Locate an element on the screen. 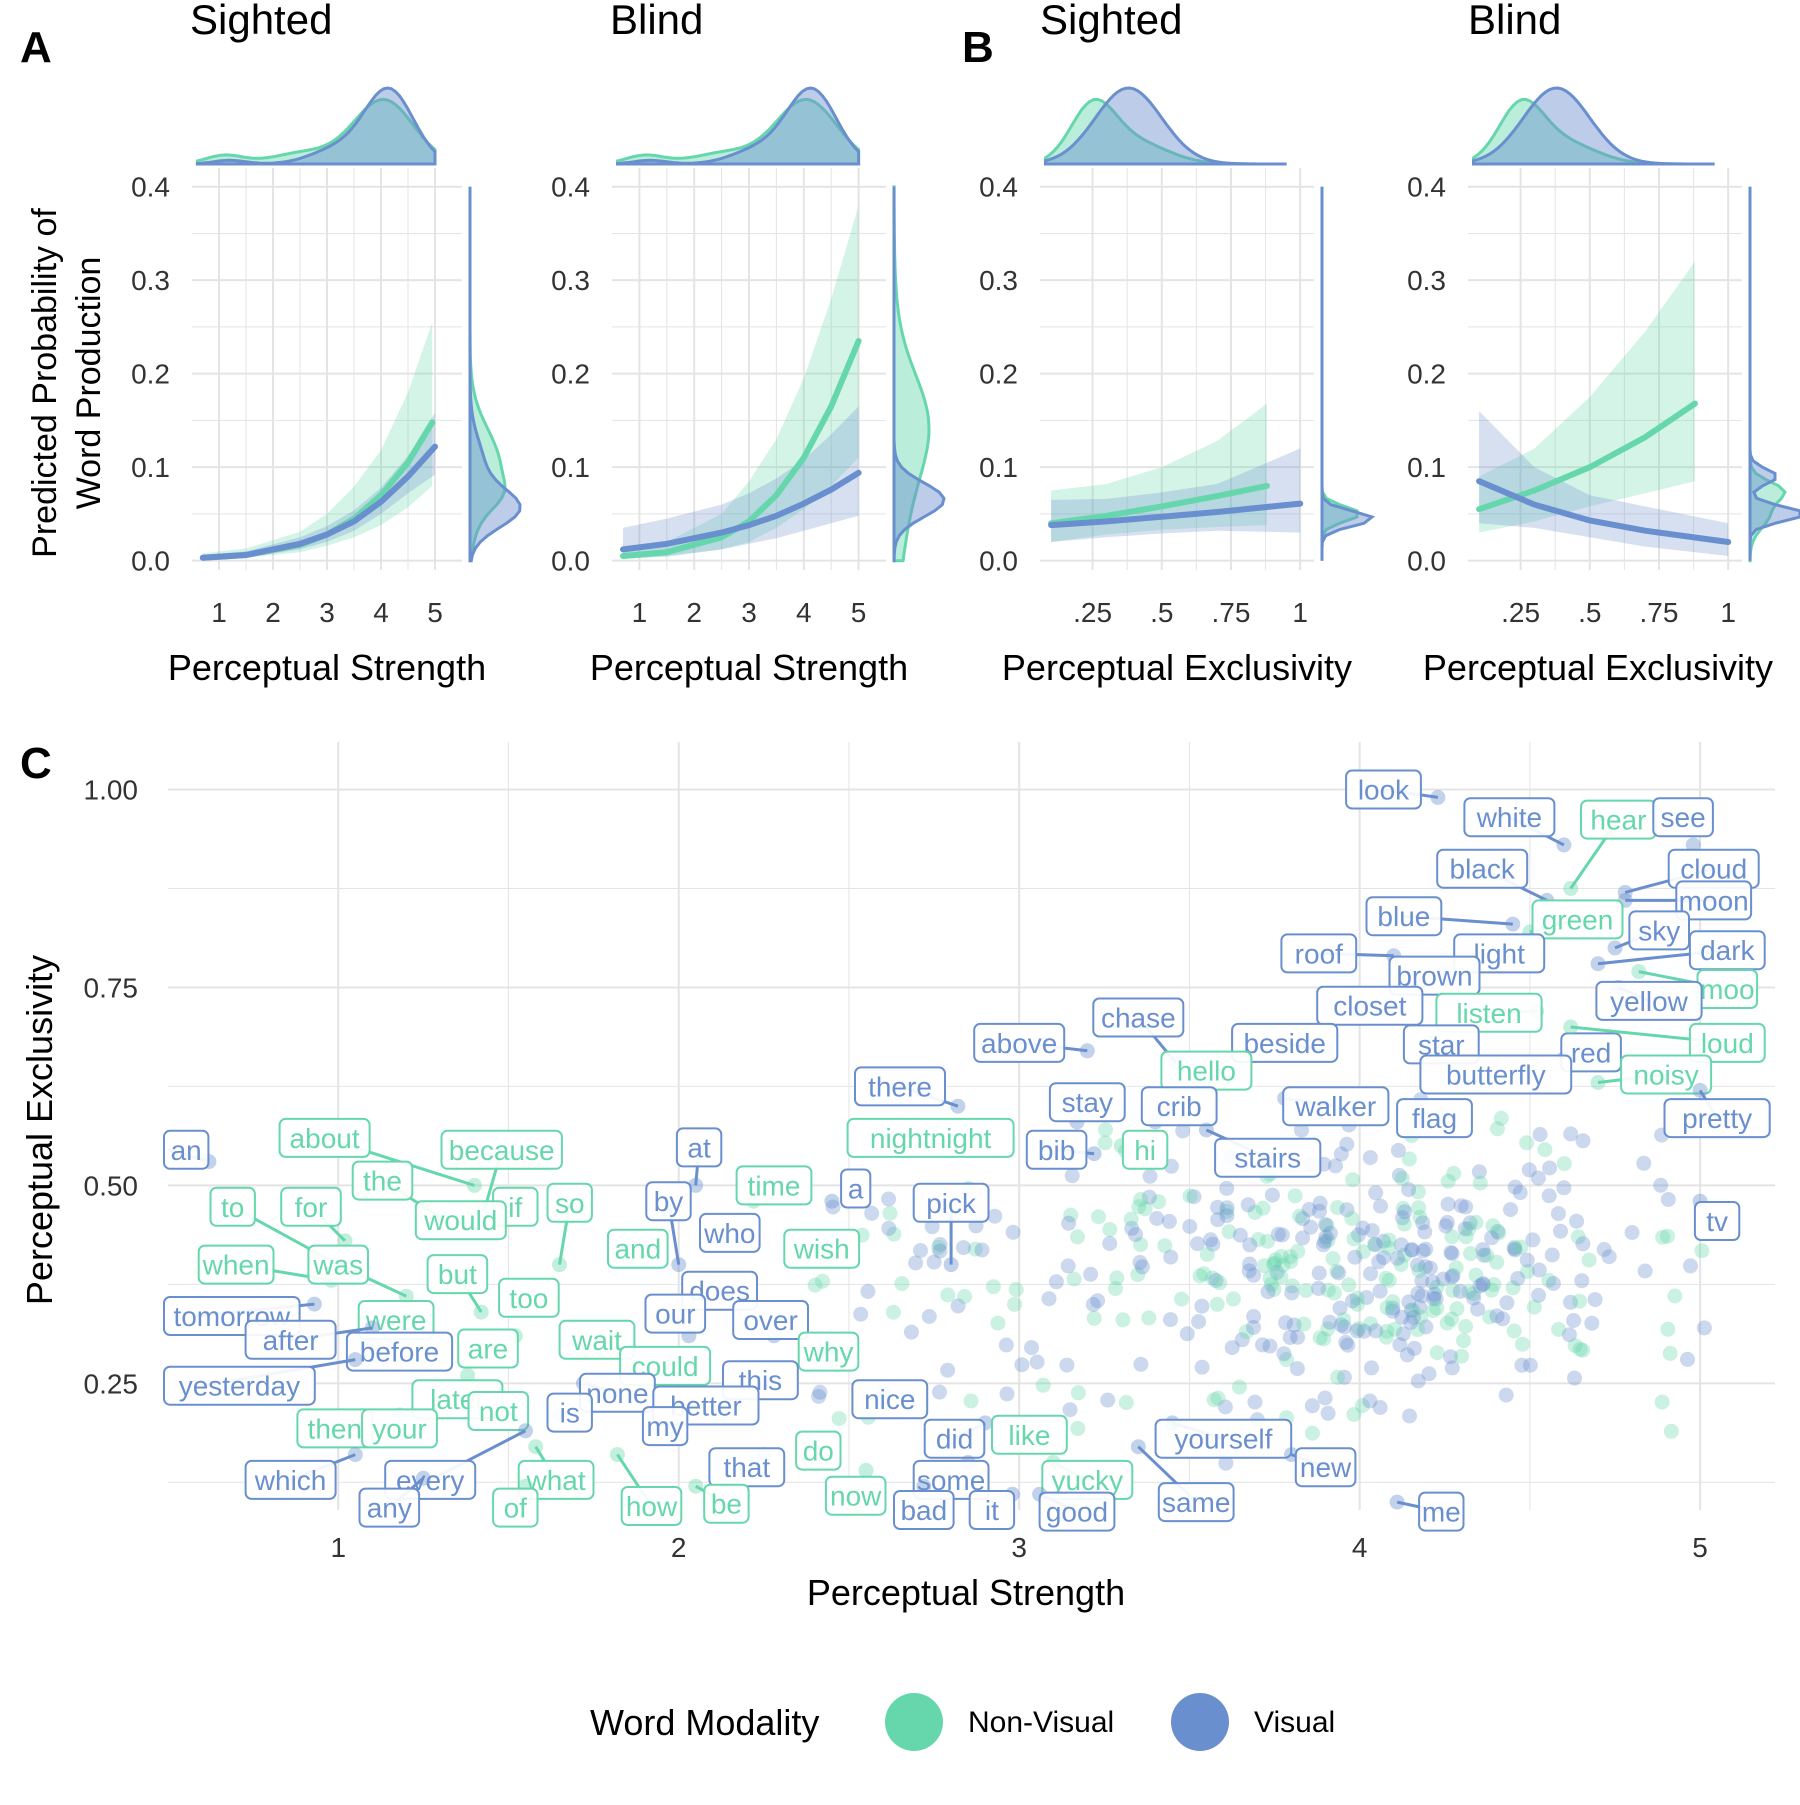  word-label-but: but is located at coordinates (457, 1274).